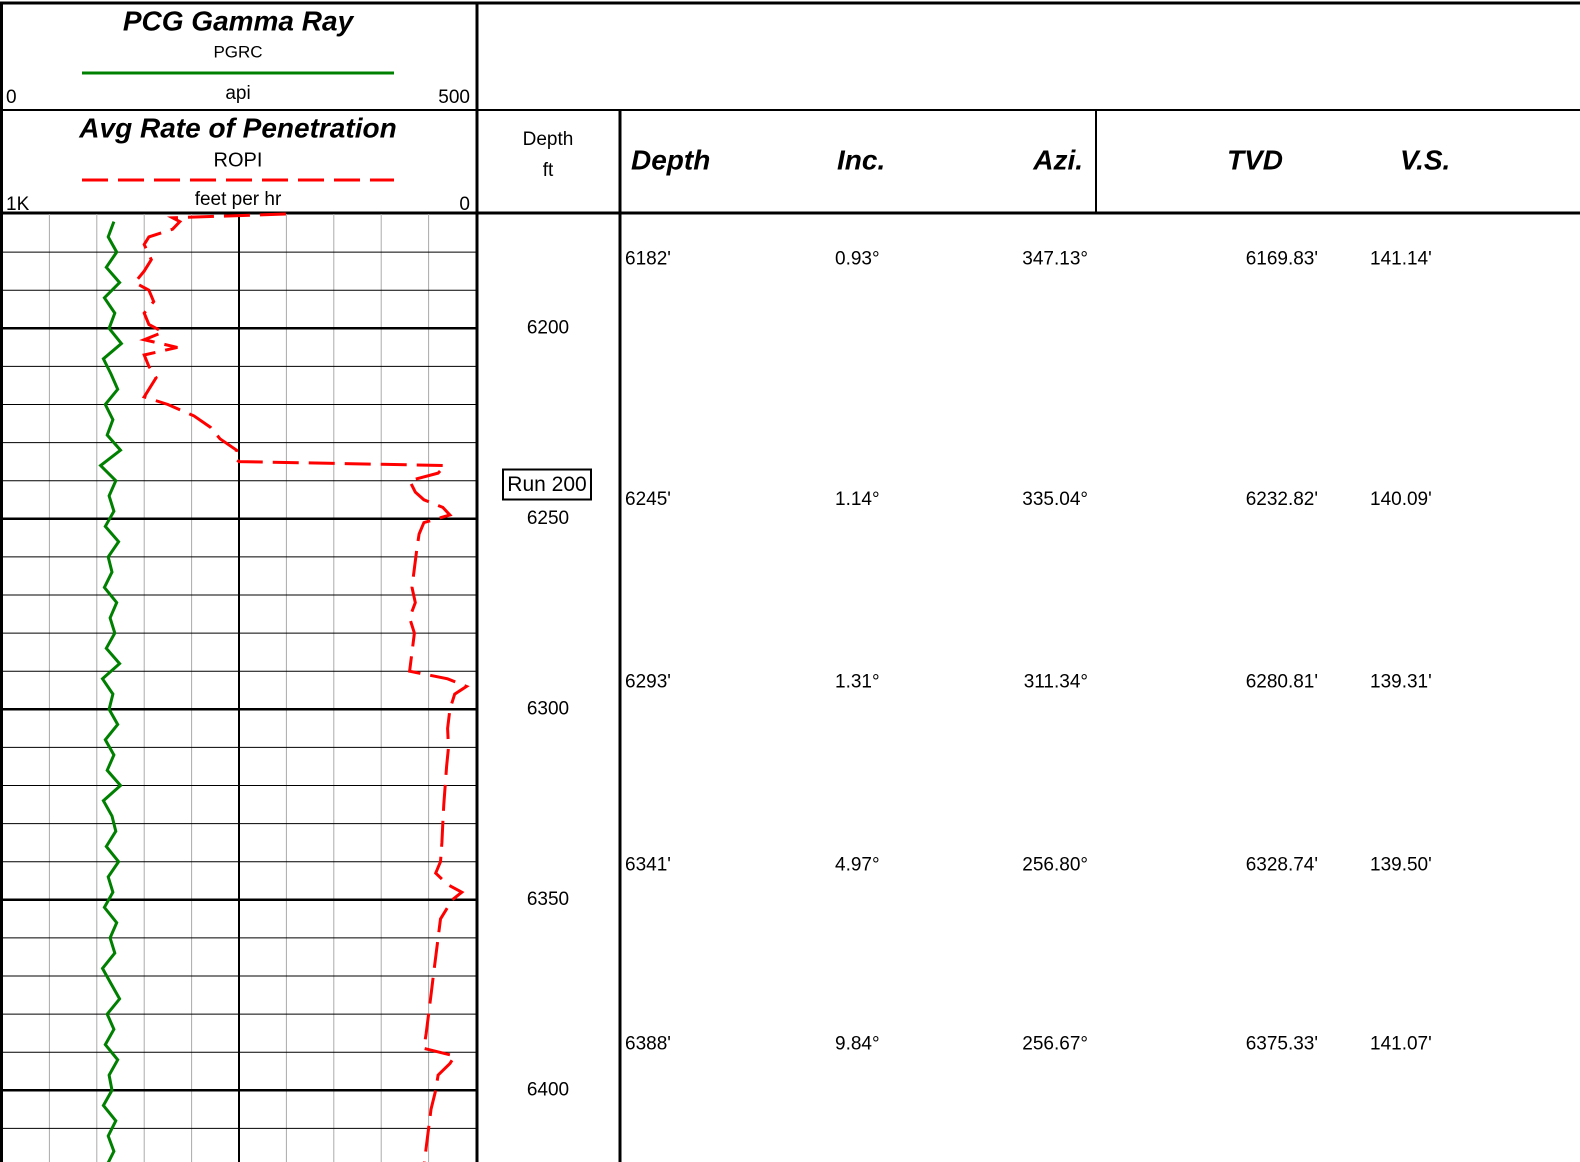 The image size is (1580, 1162). Describe the element at coordinates (548, 170) in the screenshot. I see `depth-unit: ft` at that location.